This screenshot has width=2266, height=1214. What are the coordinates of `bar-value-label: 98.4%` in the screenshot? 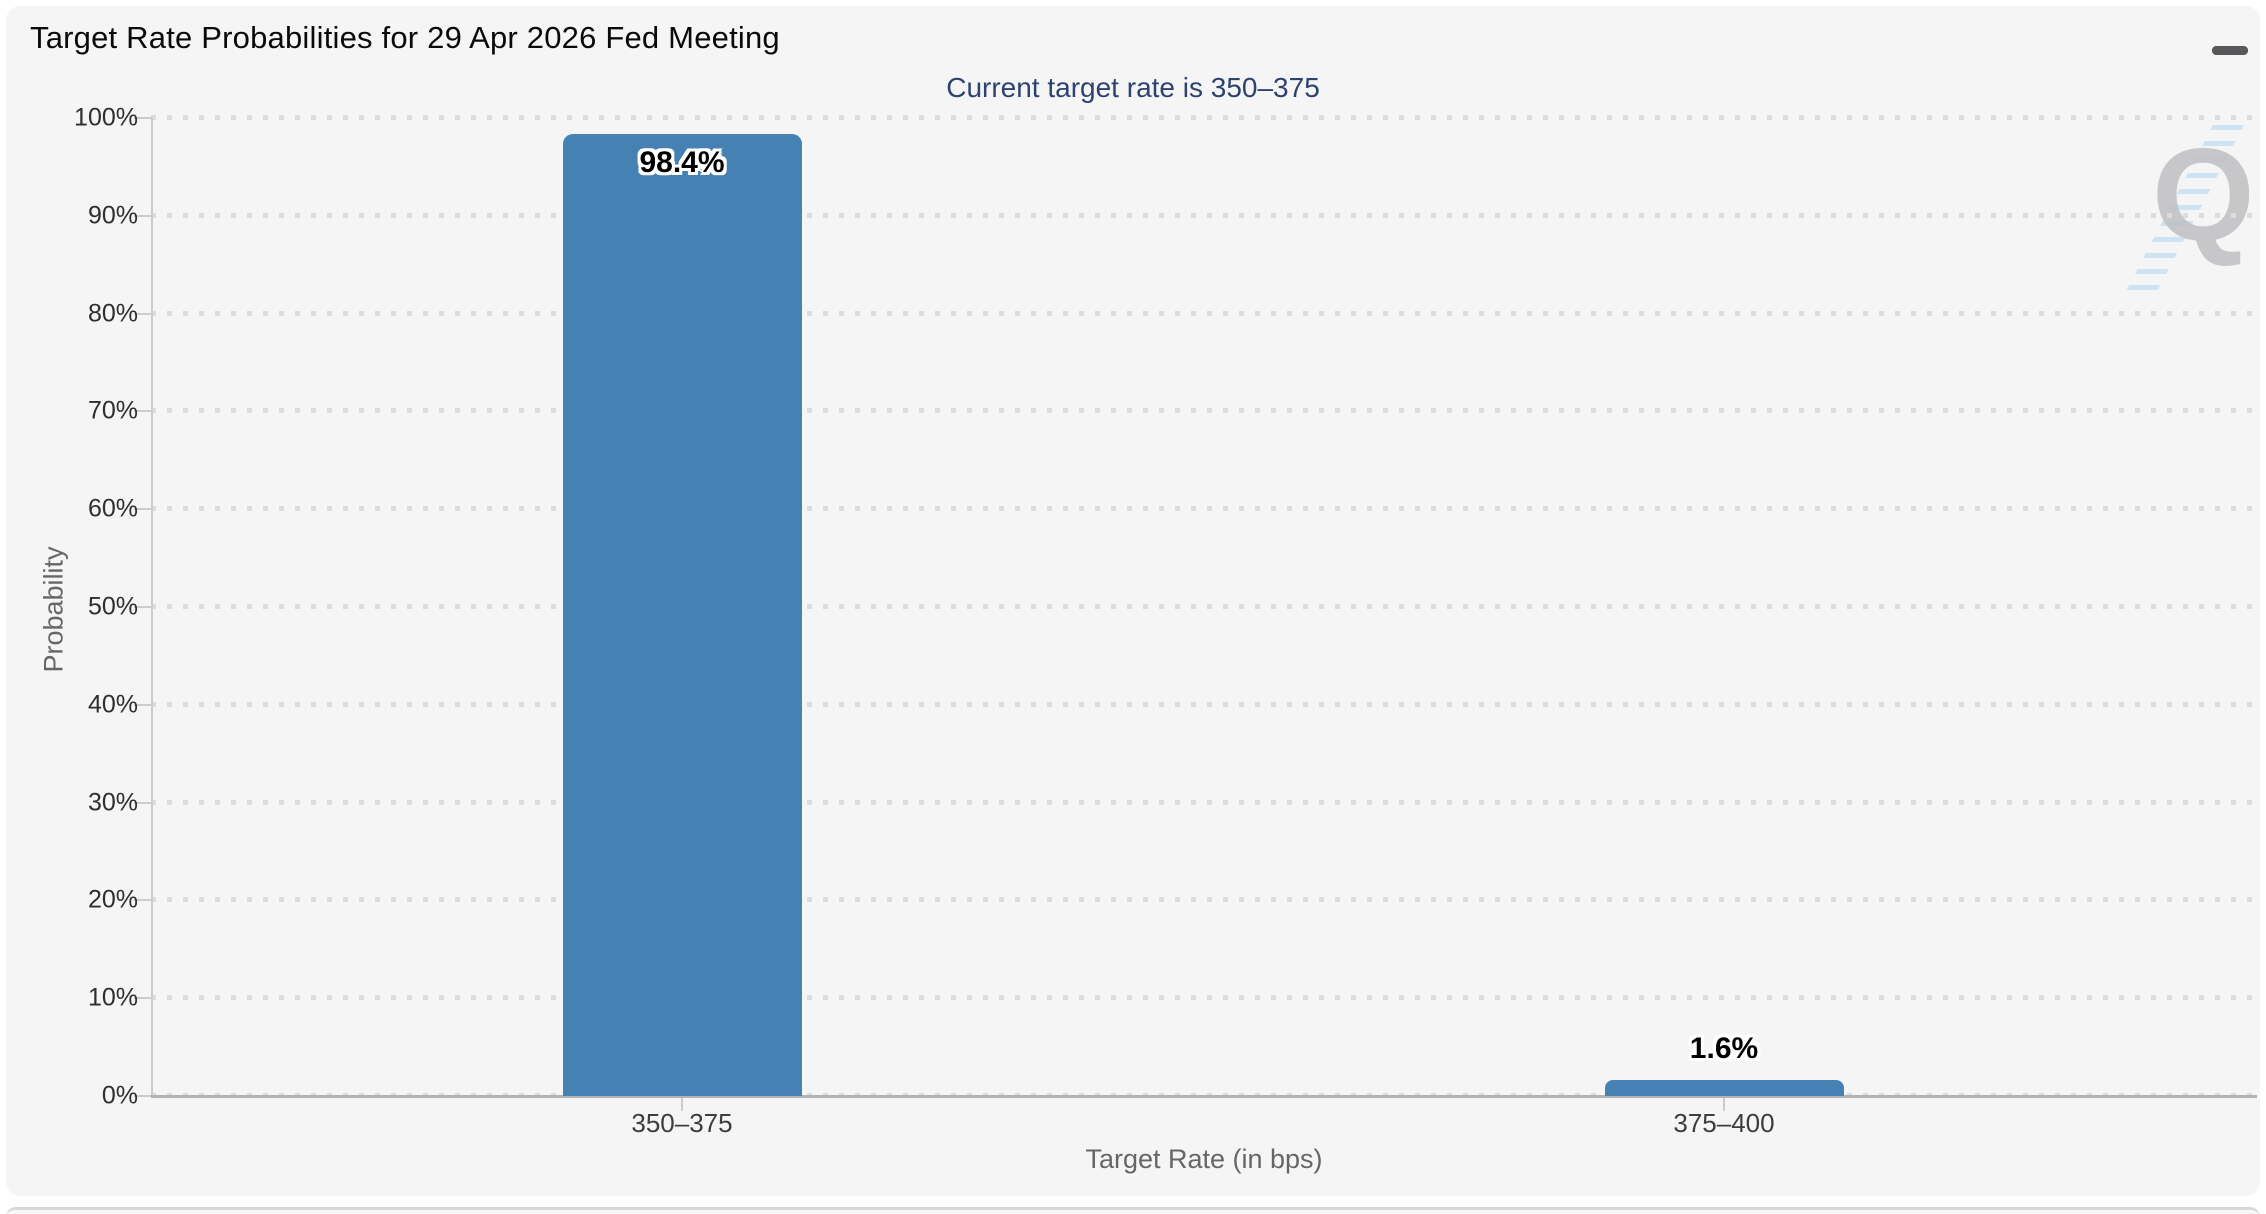 It's located at (682, 162).